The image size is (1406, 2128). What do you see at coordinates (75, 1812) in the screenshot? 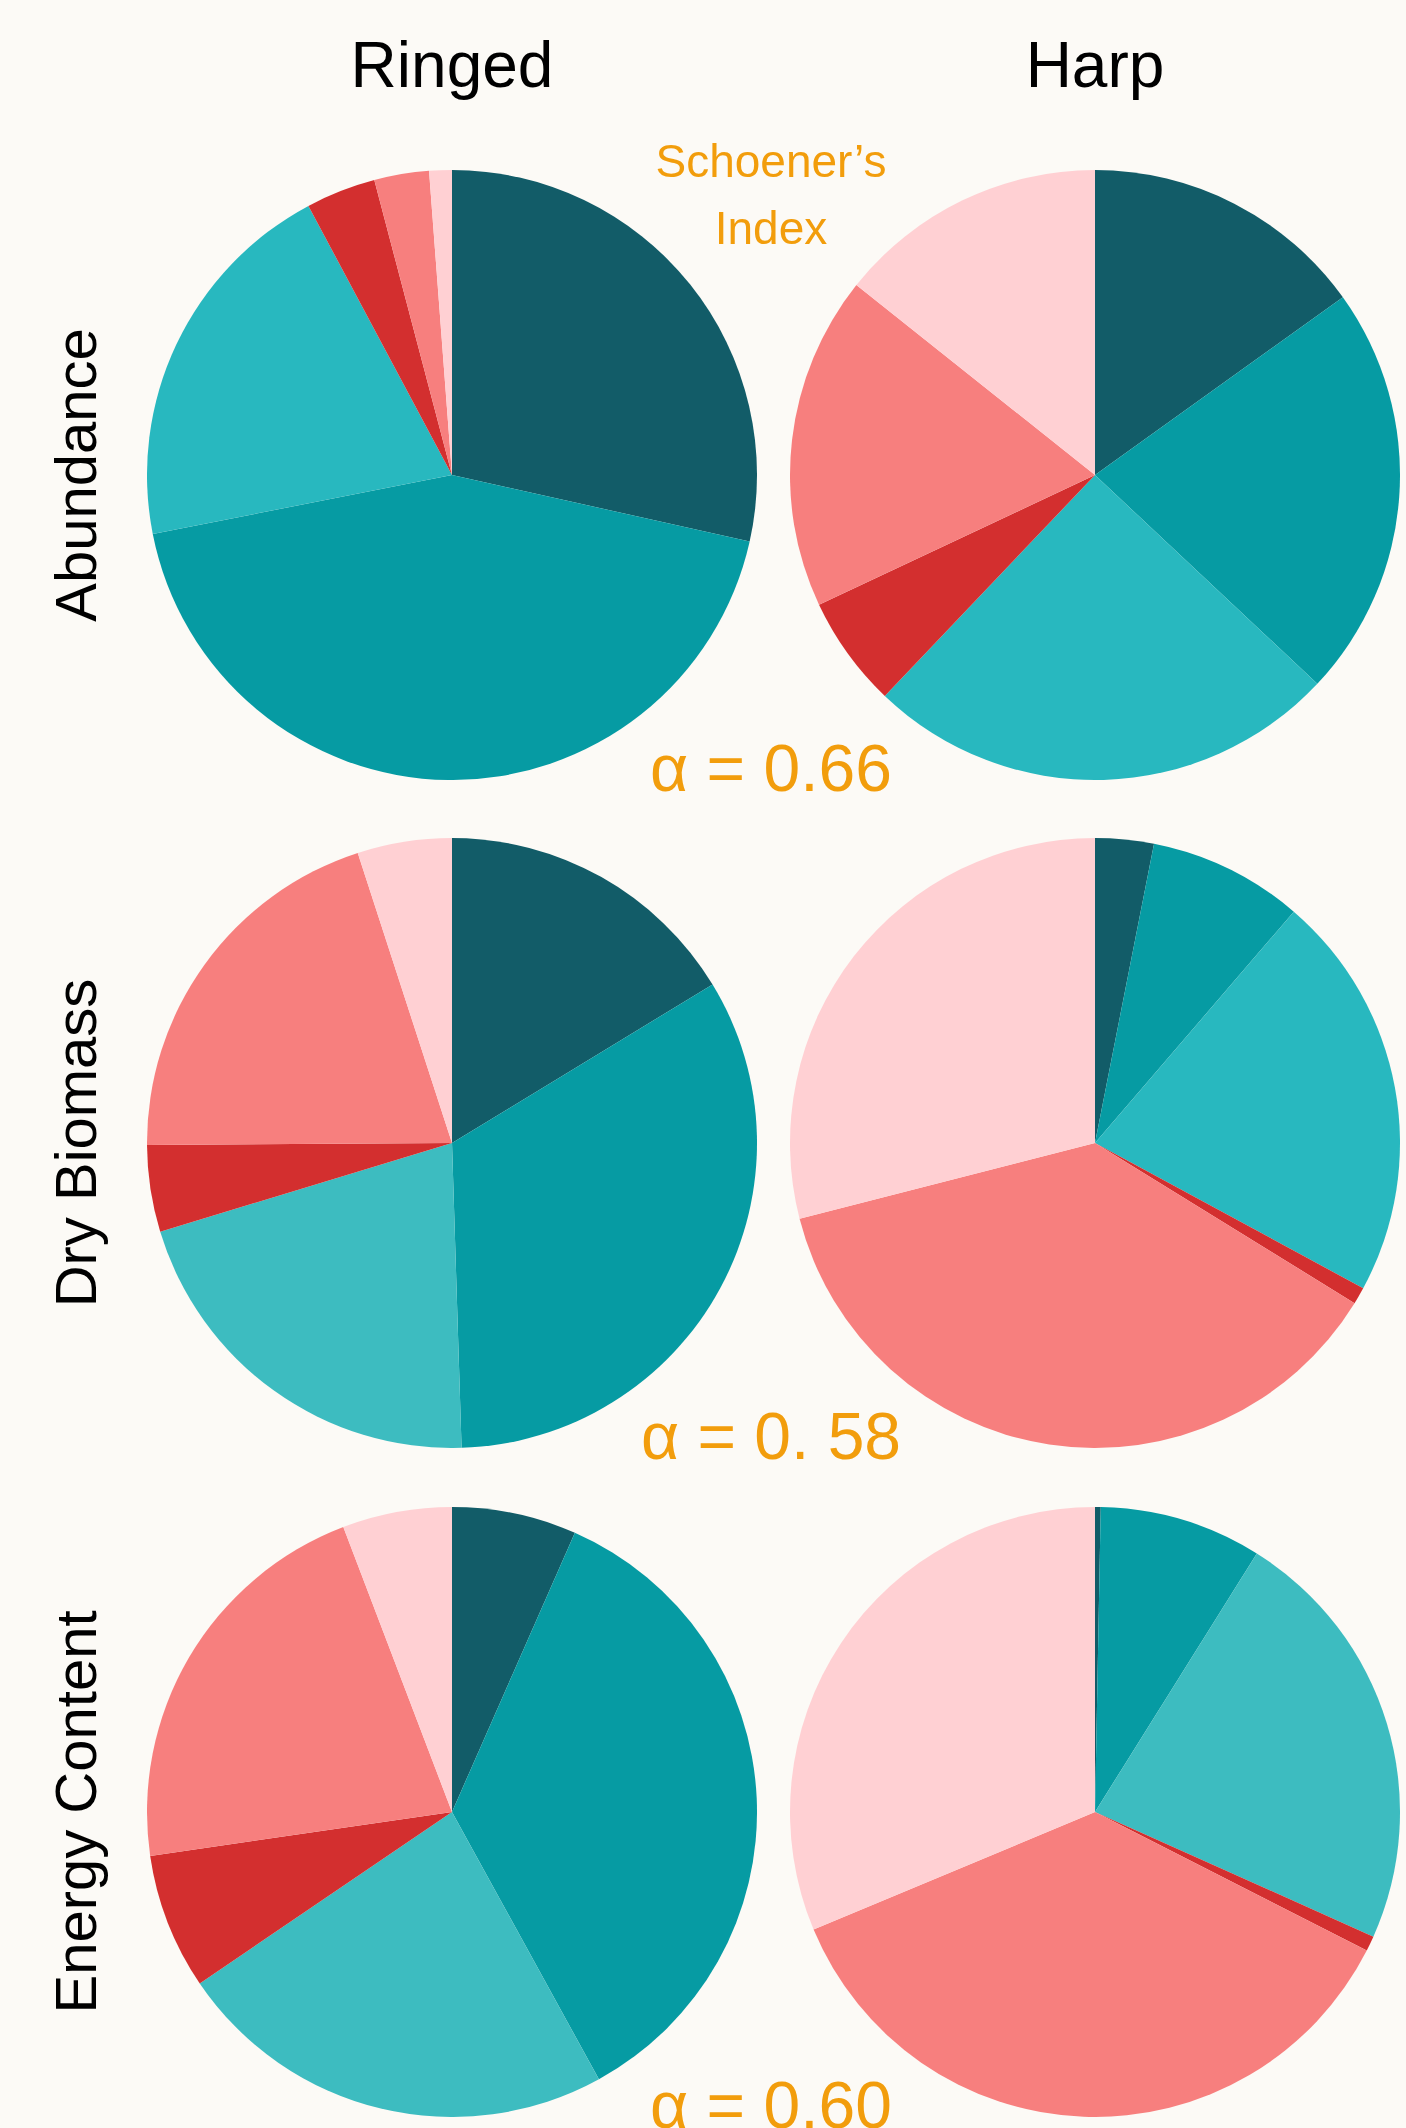
I see `text: Energy Content` at bounding box center [75, 1812].